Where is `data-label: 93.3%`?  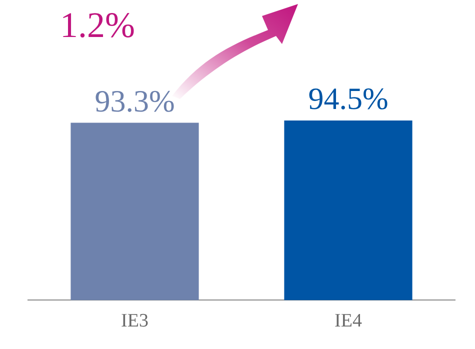 data-label: 93.3% is located at coordinates (134, 100).